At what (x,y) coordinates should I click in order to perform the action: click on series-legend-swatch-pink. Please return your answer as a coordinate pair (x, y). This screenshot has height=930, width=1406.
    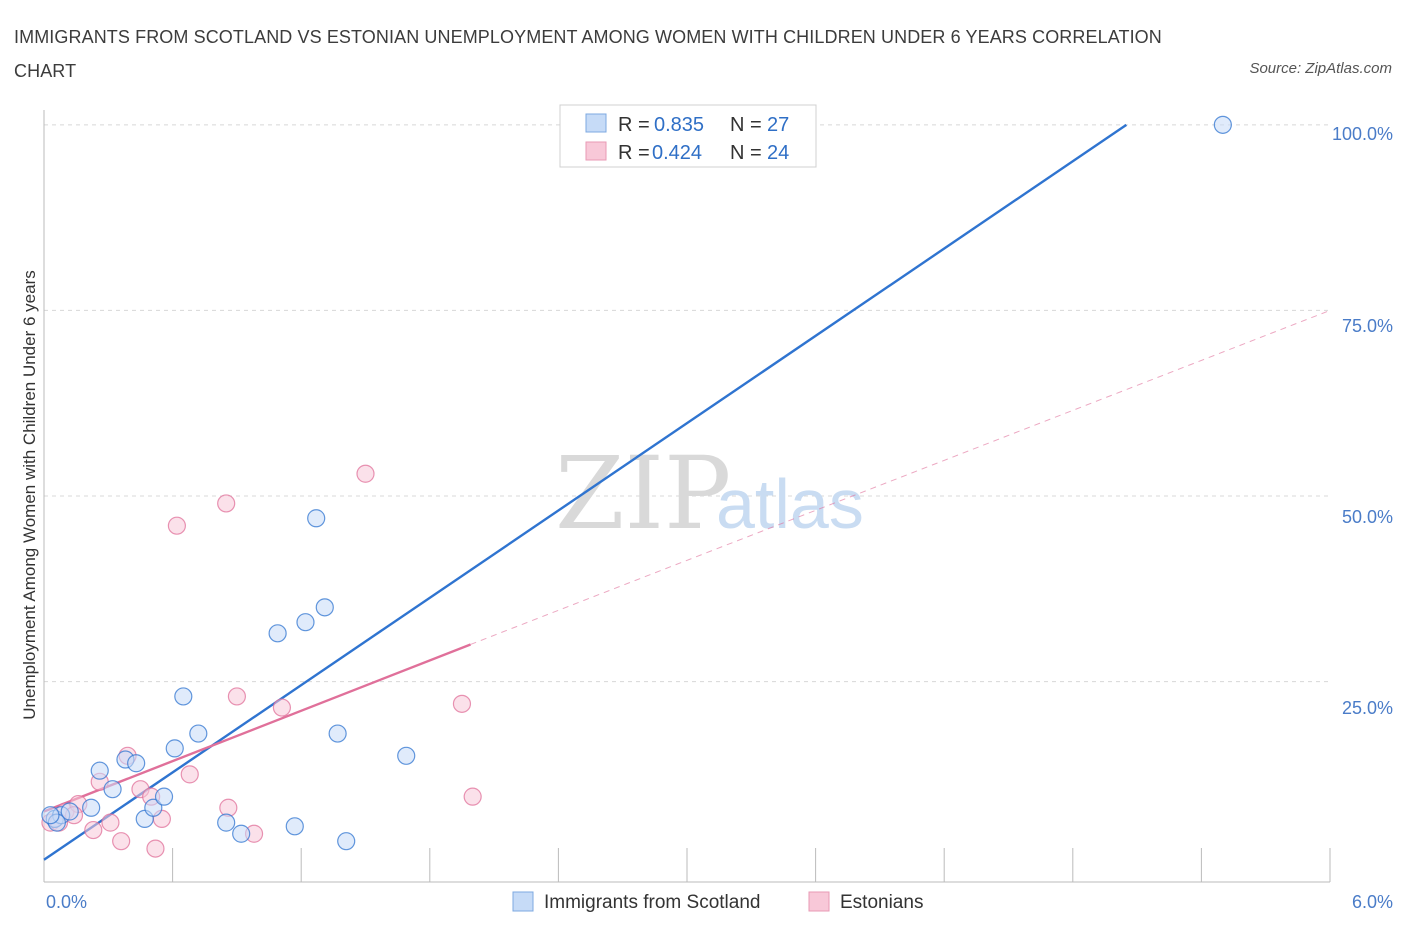
    Looking at the image, I should click on (819, 901).